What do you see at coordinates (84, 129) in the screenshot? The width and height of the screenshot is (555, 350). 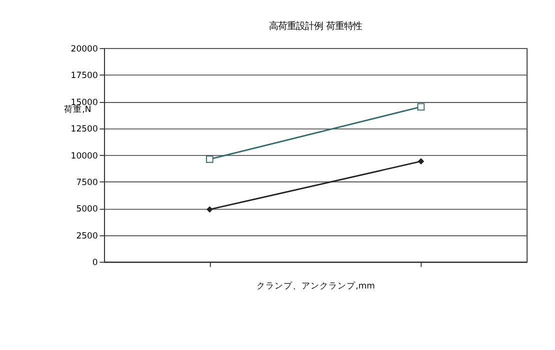 I see `y-tick-label: 12500` at bounding box center [84, 129].